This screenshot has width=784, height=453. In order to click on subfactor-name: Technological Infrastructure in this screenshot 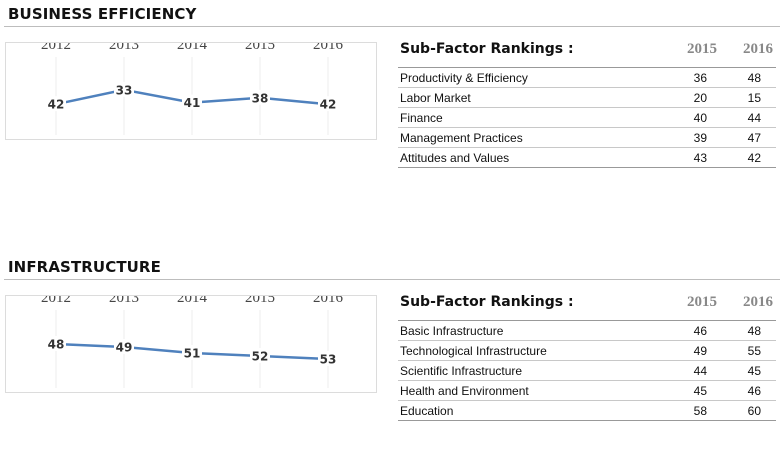, I will do `click(473, 351)`.